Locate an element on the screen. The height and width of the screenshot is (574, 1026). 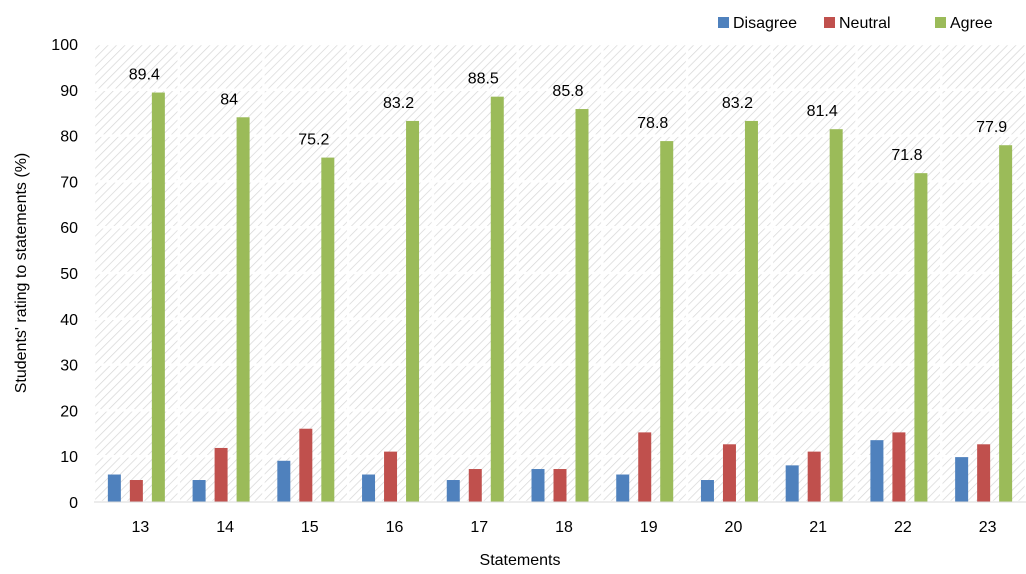
data-label-15: 75.2 is located at coordinates (313, 140).